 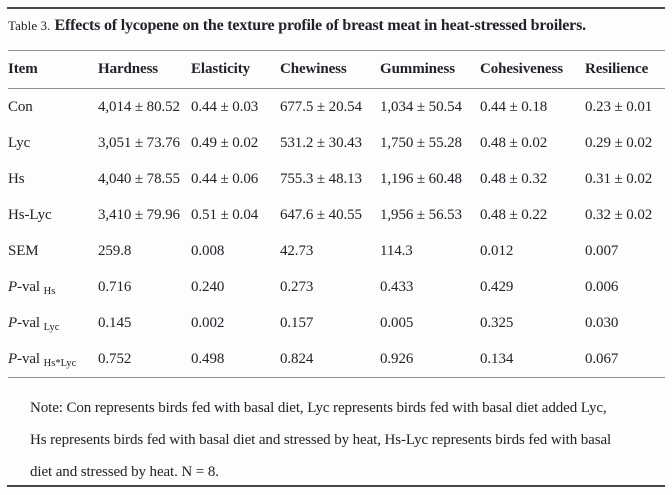 What do you see at coordinates (208, 322) in the screenshot?
I see `table-cell: 0.002` at bounding box center [208, 322].